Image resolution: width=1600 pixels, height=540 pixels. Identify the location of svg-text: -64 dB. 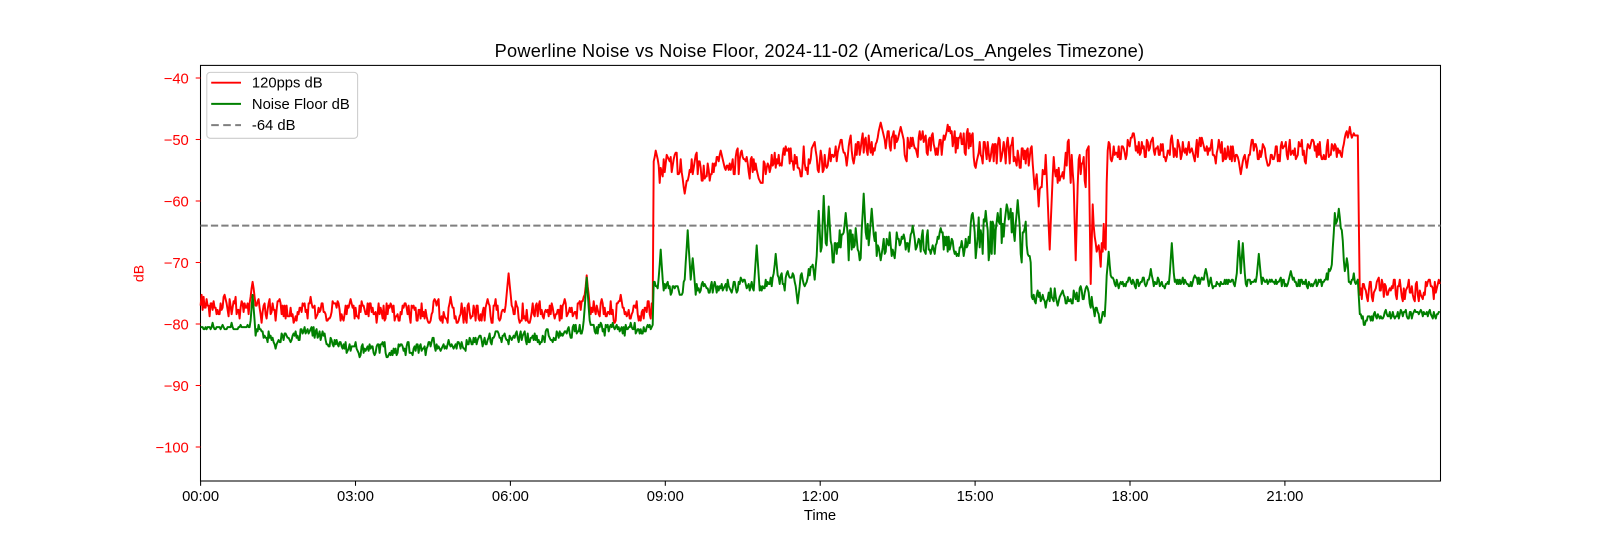
(274, 126).